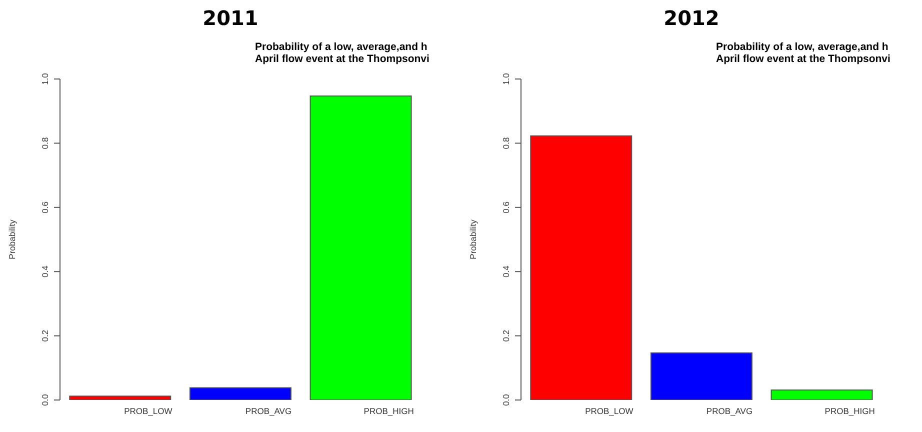 This screenshot has width=922, height=432. Describe the element at coordinates (231, 18) in the screenshot. I see `chart-title: 2011` at that location.